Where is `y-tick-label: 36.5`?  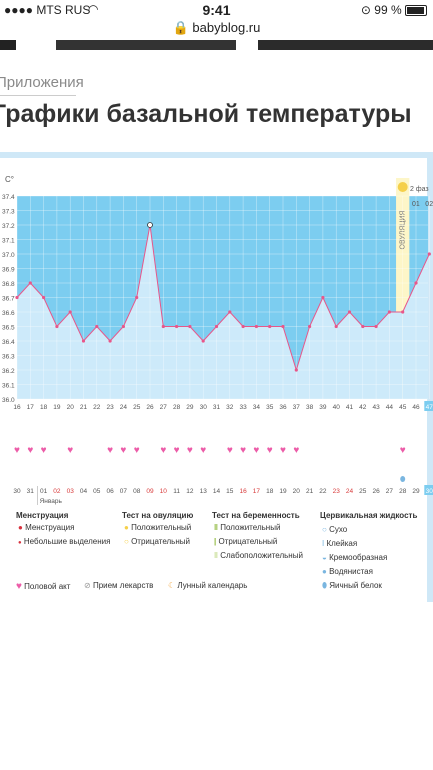 y-tick-label: 36.5 is located at coordinates (8, 328).